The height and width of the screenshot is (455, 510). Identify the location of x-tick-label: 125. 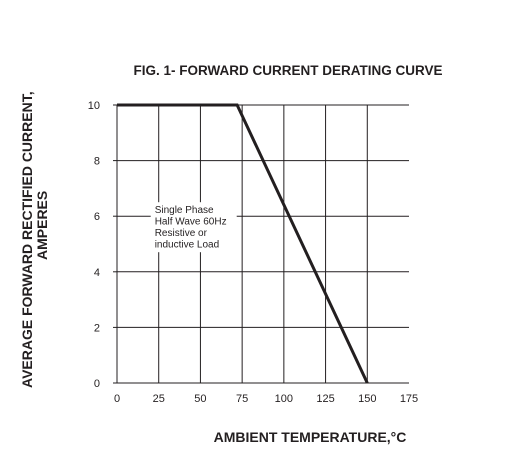
(325, 399).